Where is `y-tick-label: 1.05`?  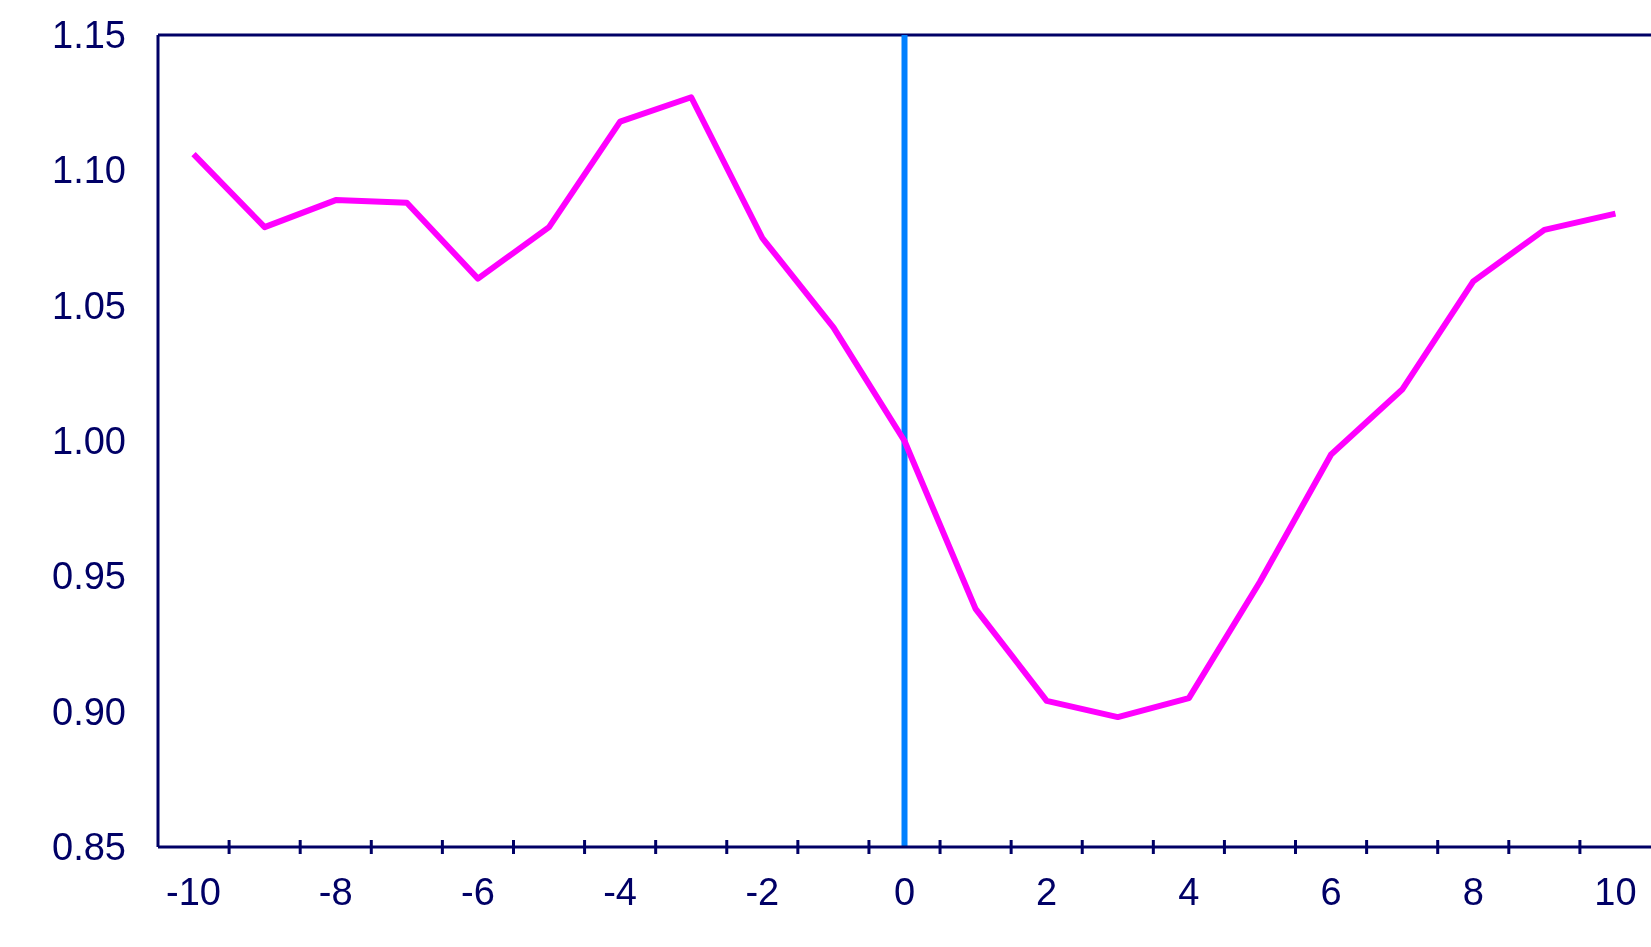
y-tick-label: 1.05 is located at coordinates (89, 305).